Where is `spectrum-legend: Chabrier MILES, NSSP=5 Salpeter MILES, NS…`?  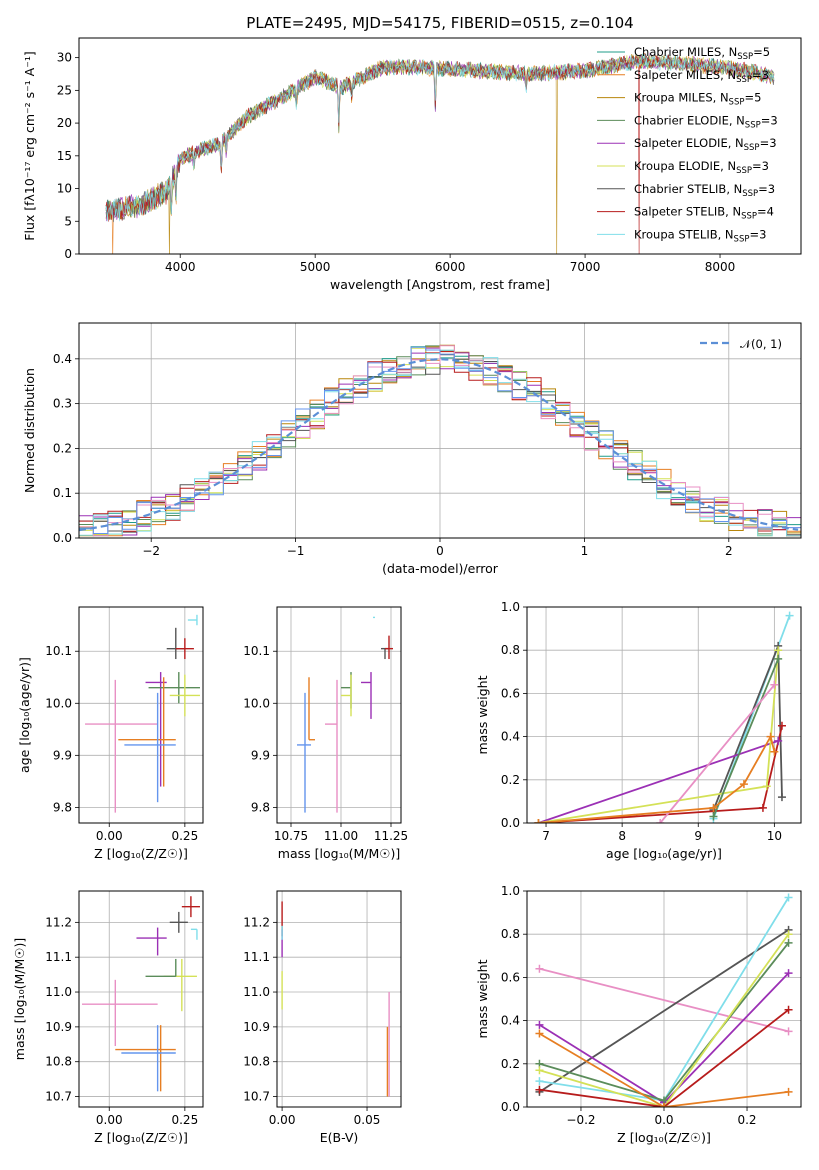 spectrum-legend: Chabrier MILES, NSSP=5 Salpeter MILES, NS… is located at coordinates (687, 144).